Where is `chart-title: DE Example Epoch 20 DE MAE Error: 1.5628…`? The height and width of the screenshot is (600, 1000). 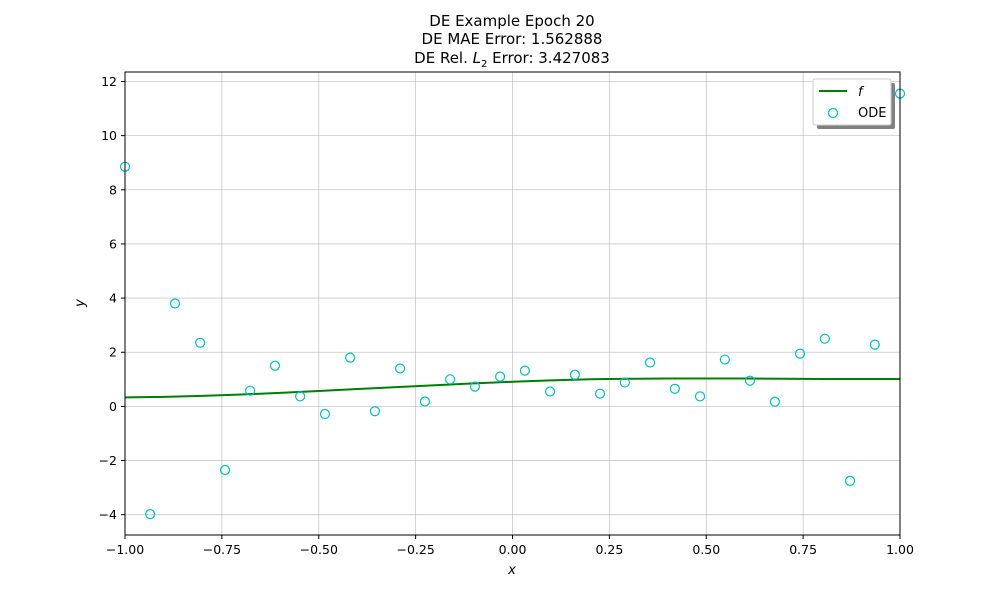
chart-title: DE Example Epoch 20 DE MAE Error: 1.5628… is located at coordinates (512, 41).